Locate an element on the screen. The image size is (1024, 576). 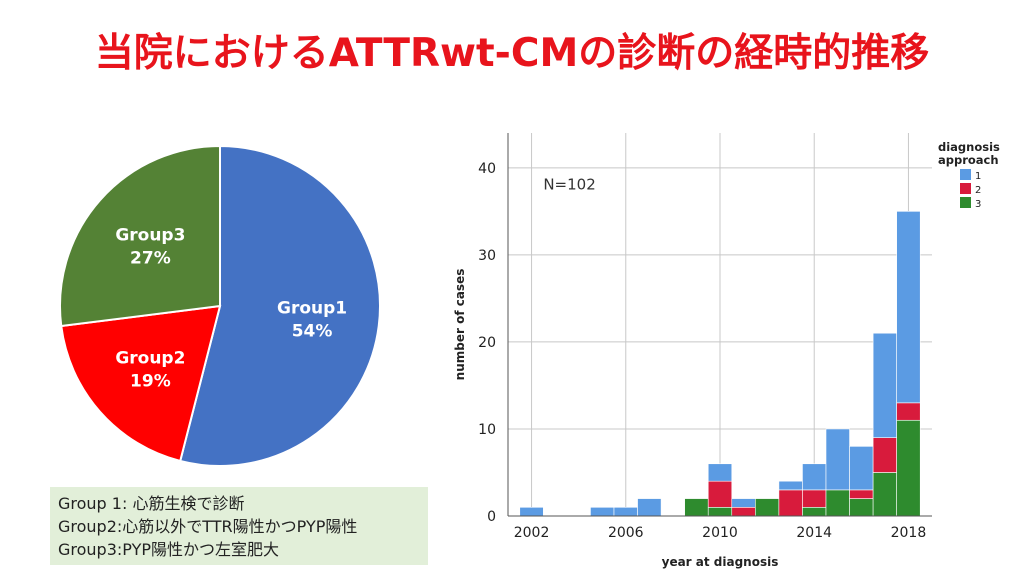
legend-label-approach-1: 1 is located at coordinates (978, 176).